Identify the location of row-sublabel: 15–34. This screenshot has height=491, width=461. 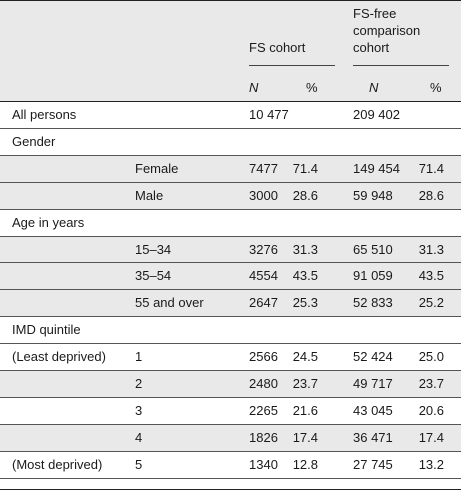
(153, 249).